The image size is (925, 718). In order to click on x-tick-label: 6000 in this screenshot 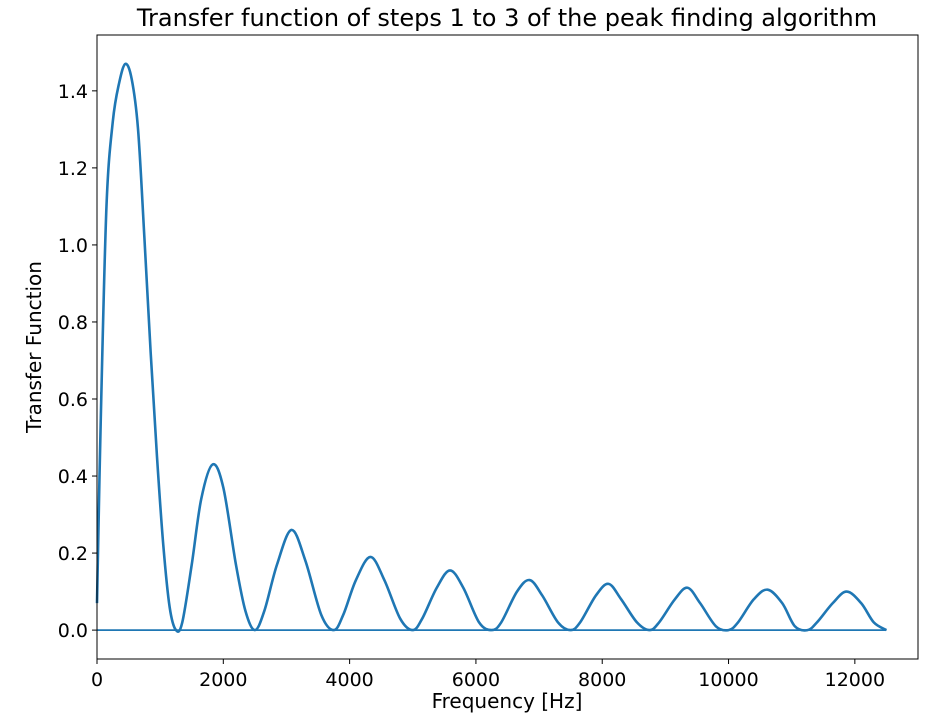, I will do `click(476, 680)`.